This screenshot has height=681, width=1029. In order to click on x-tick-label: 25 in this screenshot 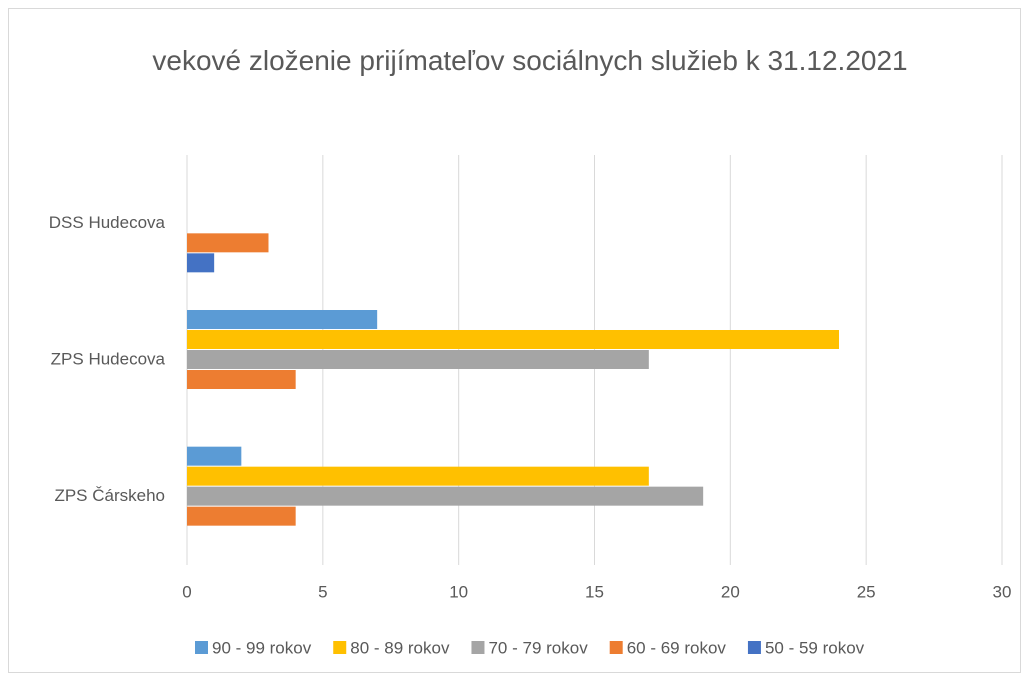, I will do `click(866, 591)`.